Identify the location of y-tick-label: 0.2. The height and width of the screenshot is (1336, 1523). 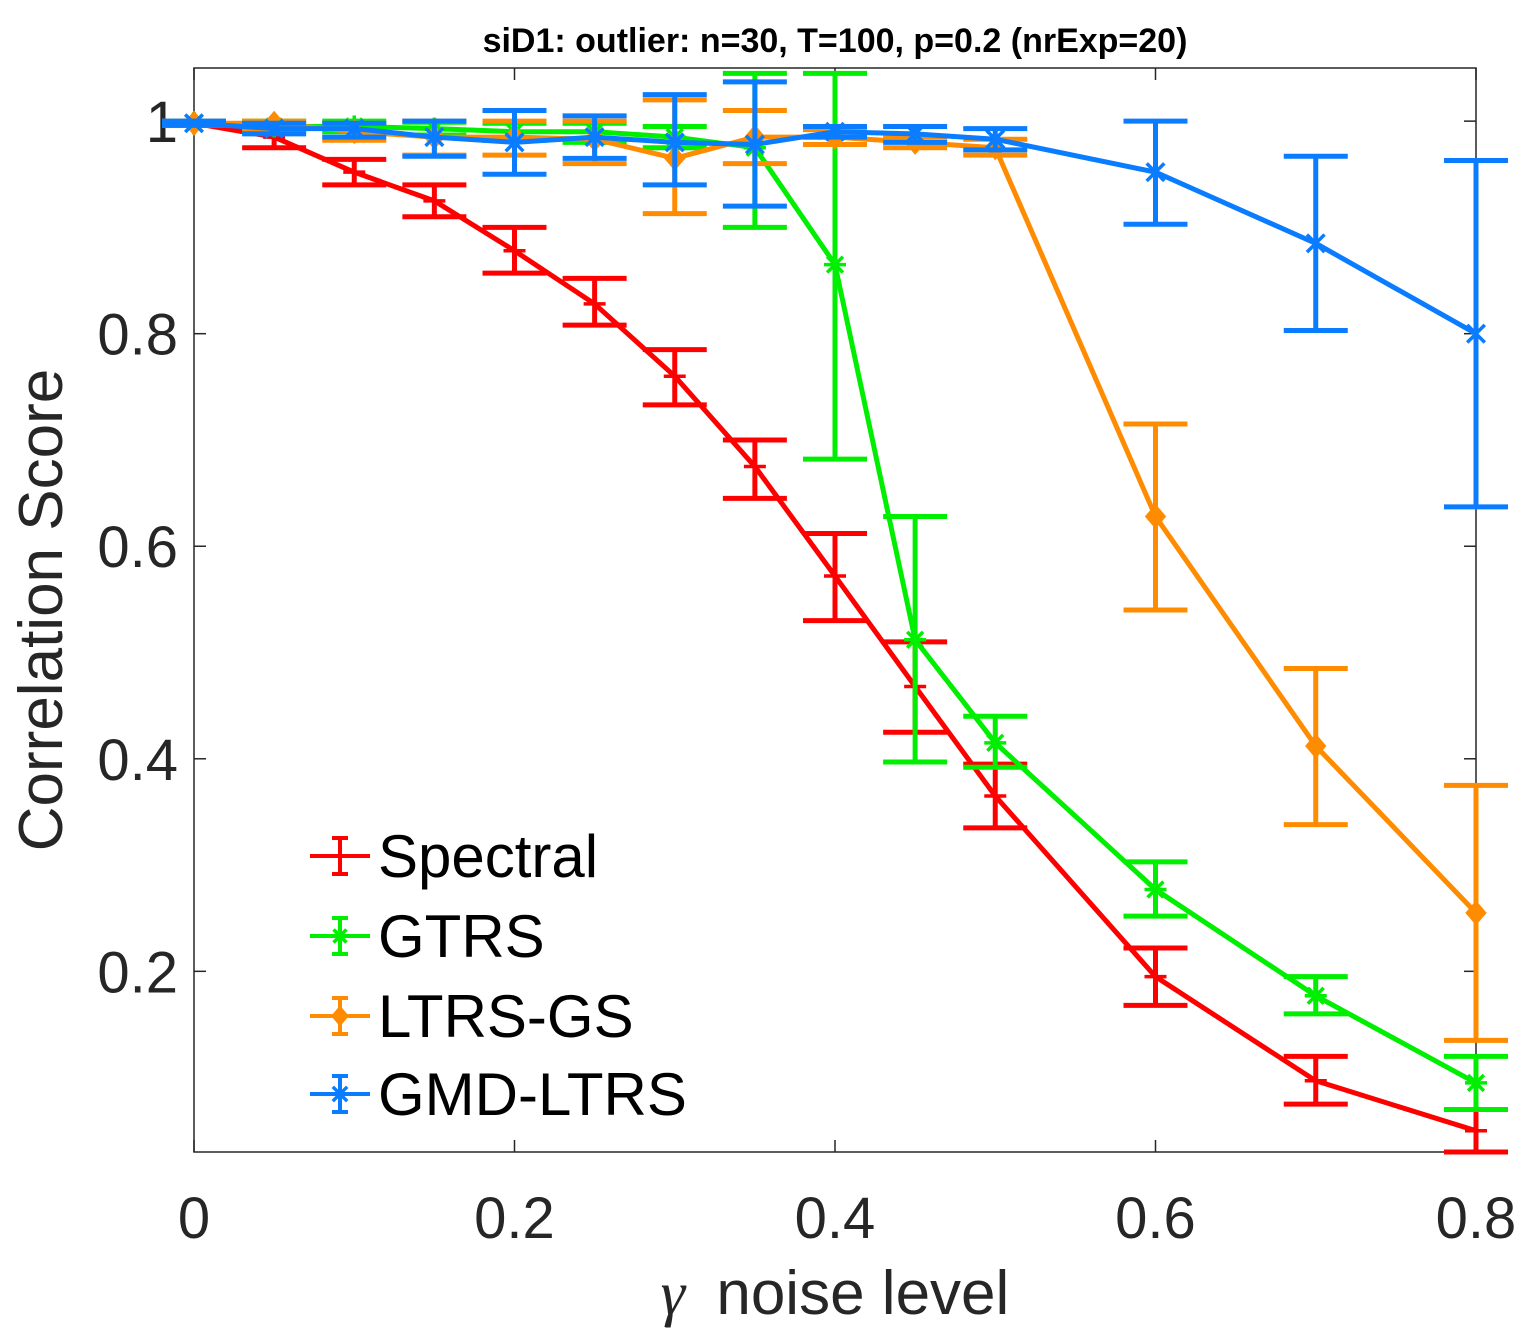
(137, 972).